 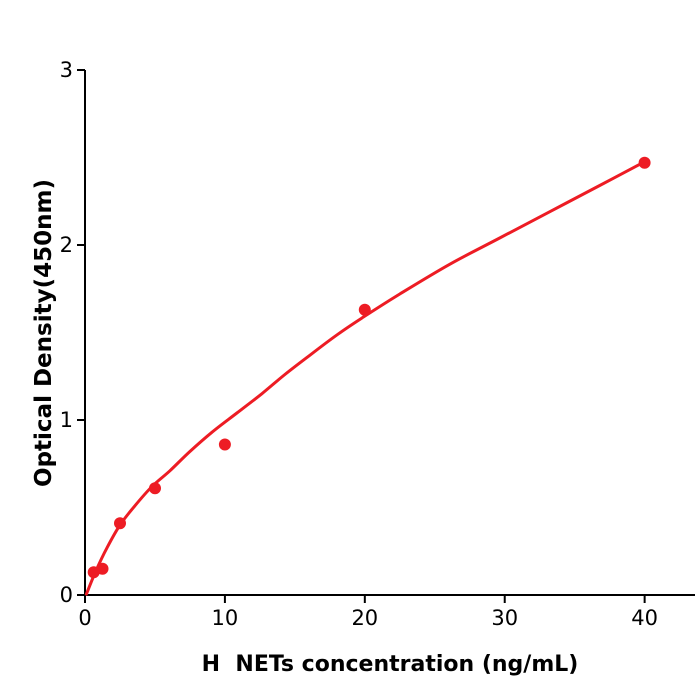 I want to click on x-tick-label: 30, so click(x=504, y=618).